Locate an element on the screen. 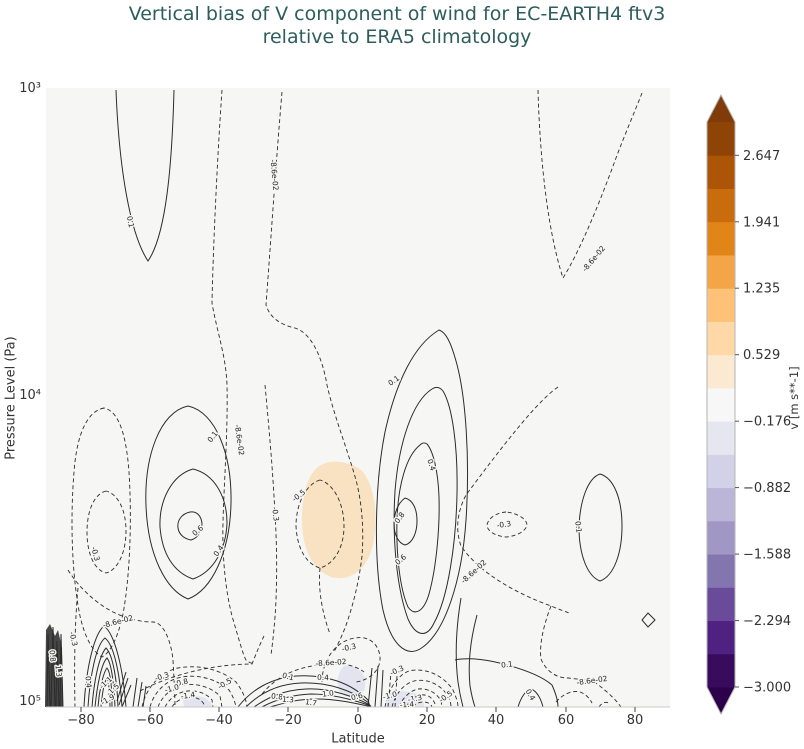 The width and height of the screenshot is (804, 749). chart-title-line2: relative to ERA5 climatology is located at coordinates (397, 37).